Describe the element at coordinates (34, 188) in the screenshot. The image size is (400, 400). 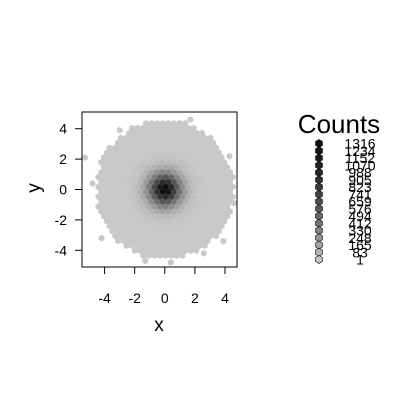
I see `y-axis-title: y` at that location.